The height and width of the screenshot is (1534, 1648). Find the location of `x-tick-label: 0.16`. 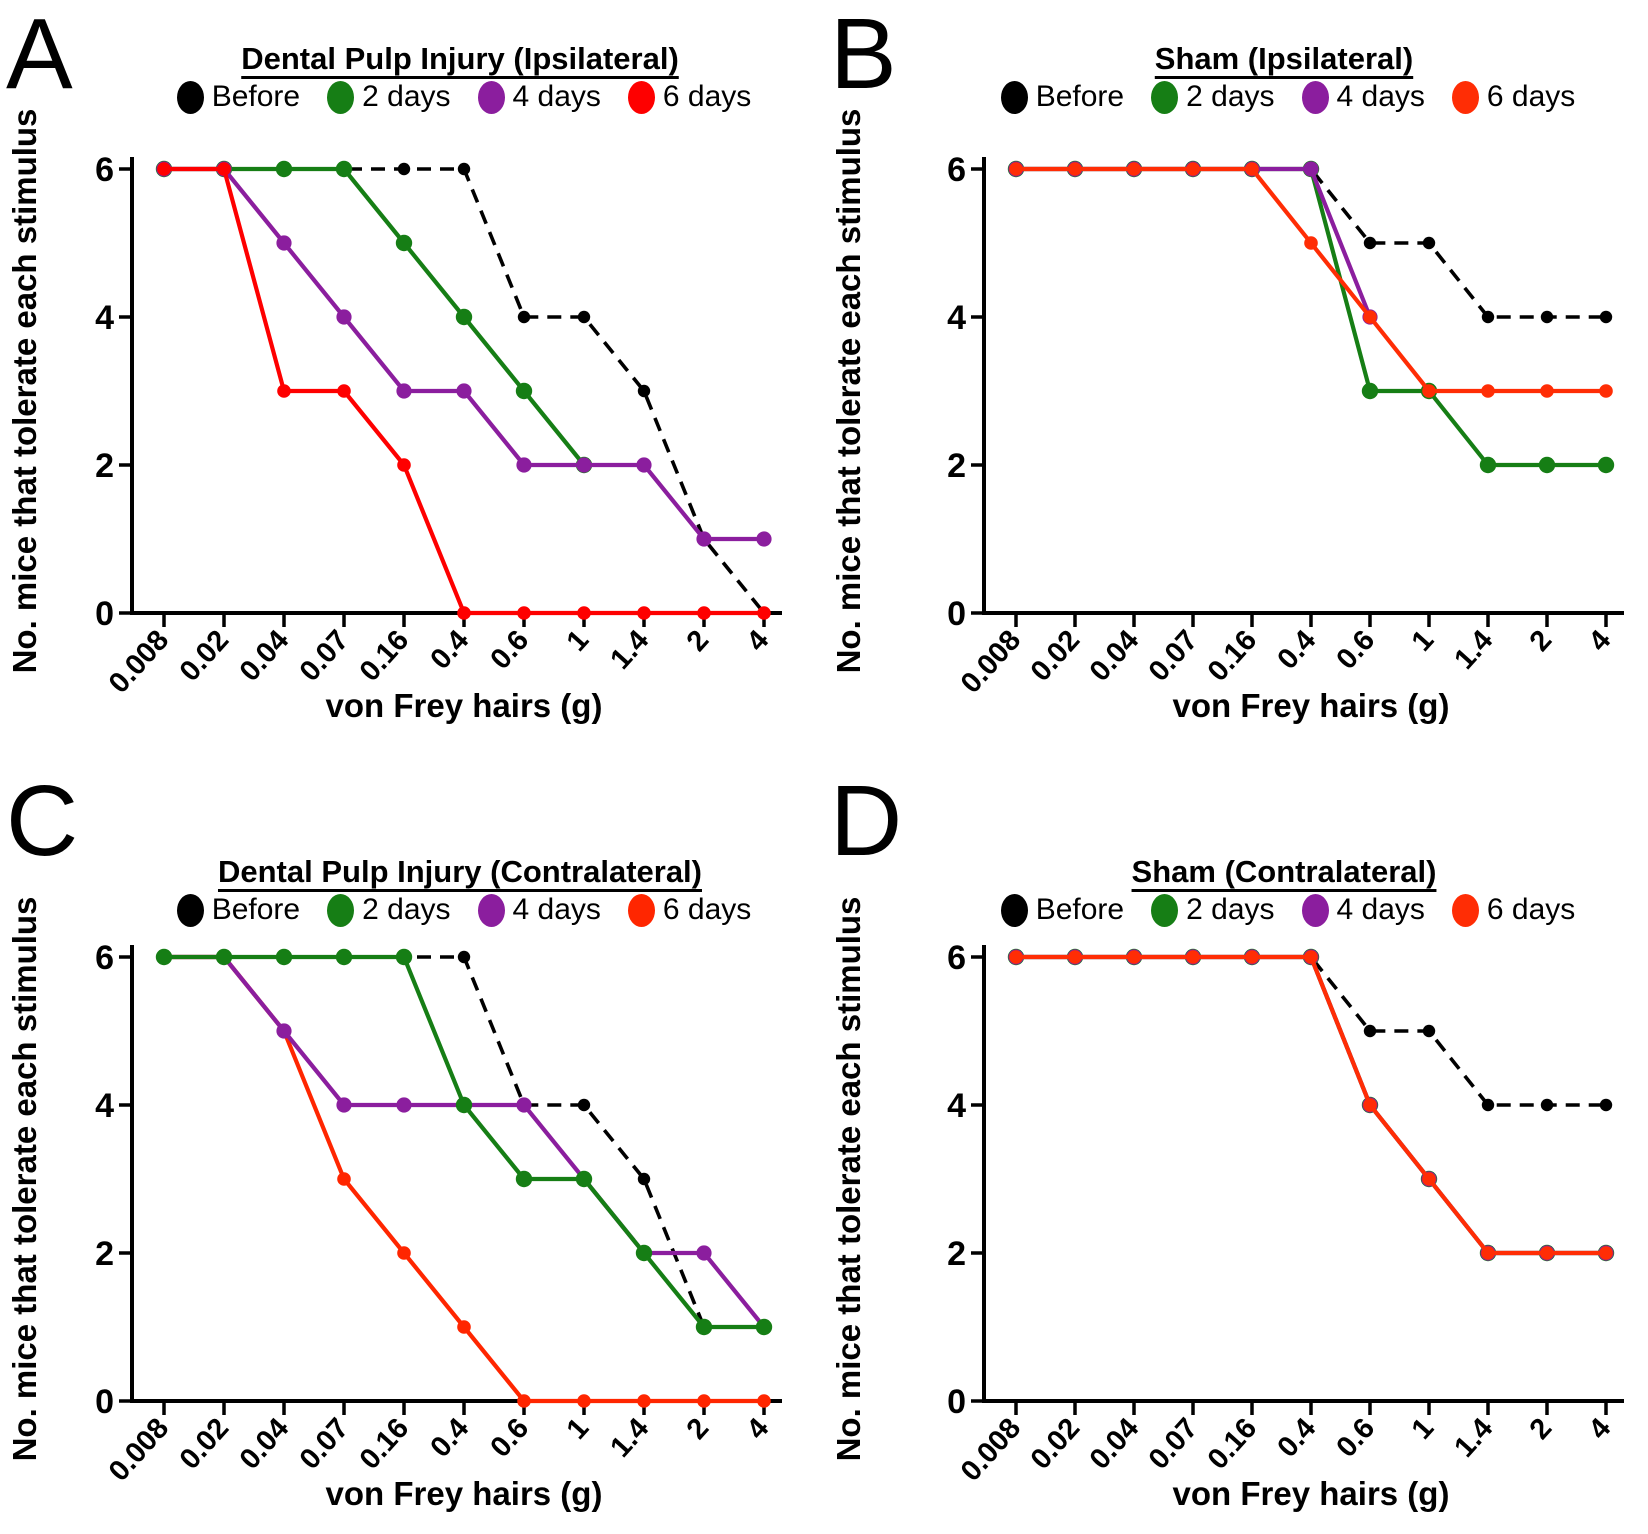

x-tick-label: 0.16 is located at coordinates (385, 655).